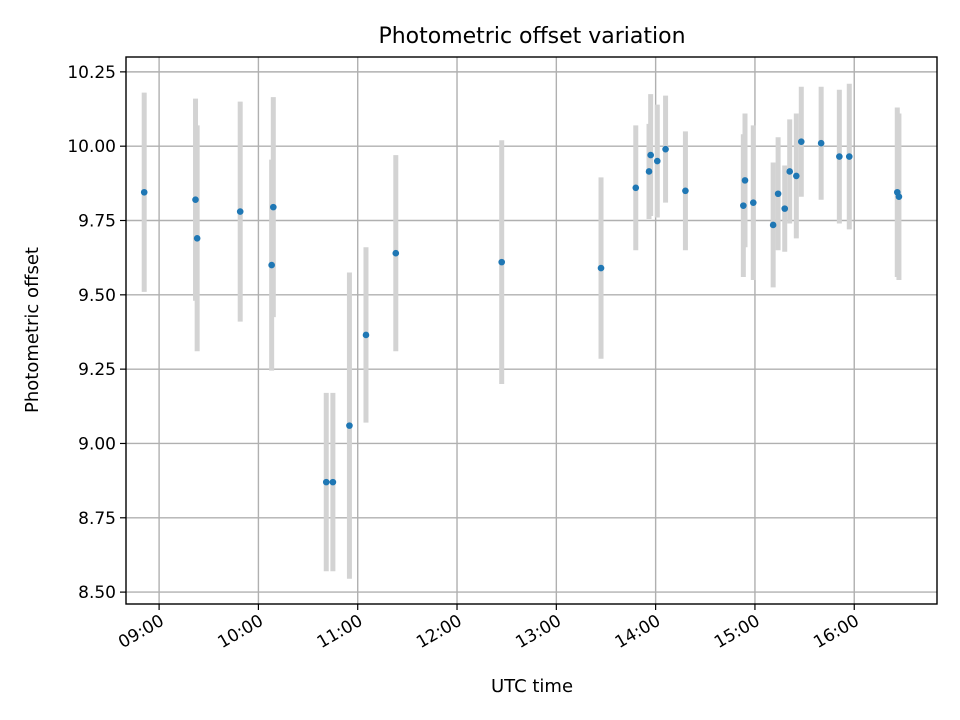 This screenshot has height=720, width=960. What do you see at coordinates (97, 519) in the screenshot?
I see `y-tick-label: 8.75` at bounding box center [97, 519].